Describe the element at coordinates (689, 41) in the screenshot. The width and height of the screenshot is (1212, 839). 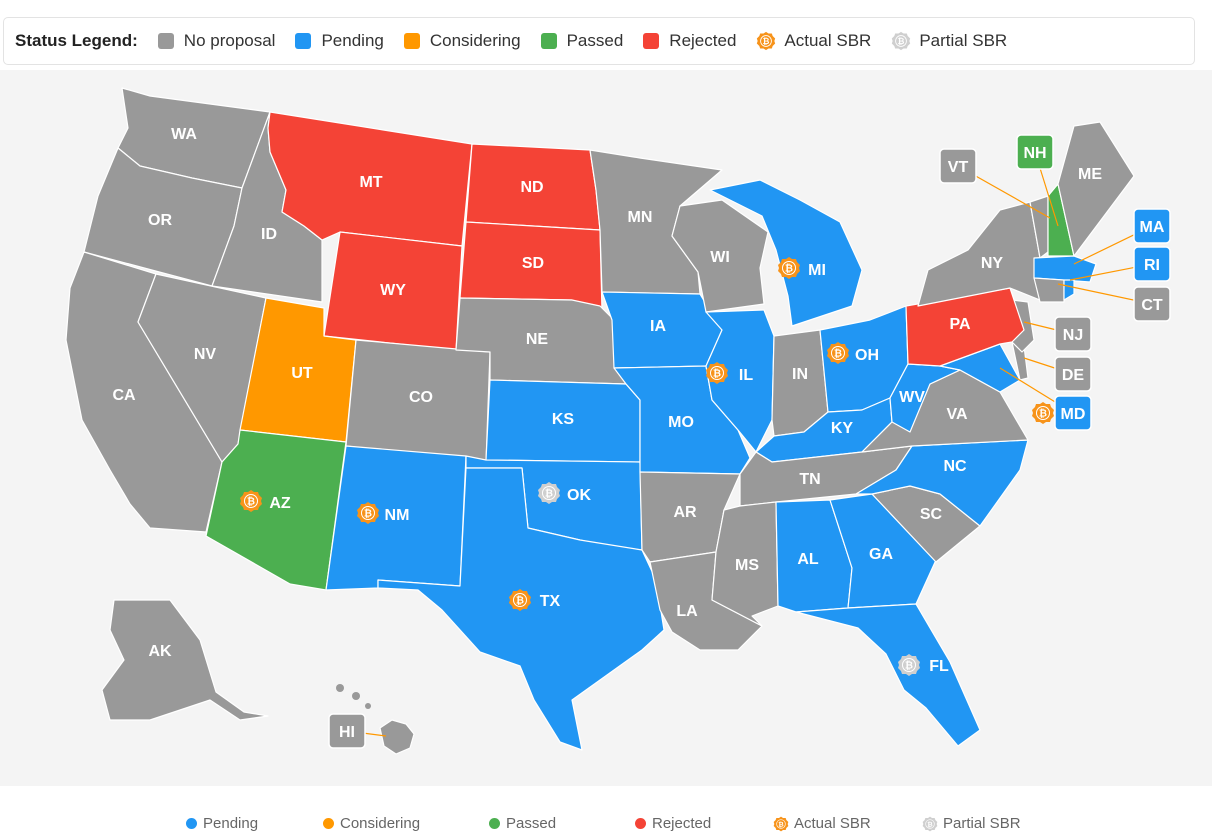
I see `legend-item-rejected: Rejected` at that location.